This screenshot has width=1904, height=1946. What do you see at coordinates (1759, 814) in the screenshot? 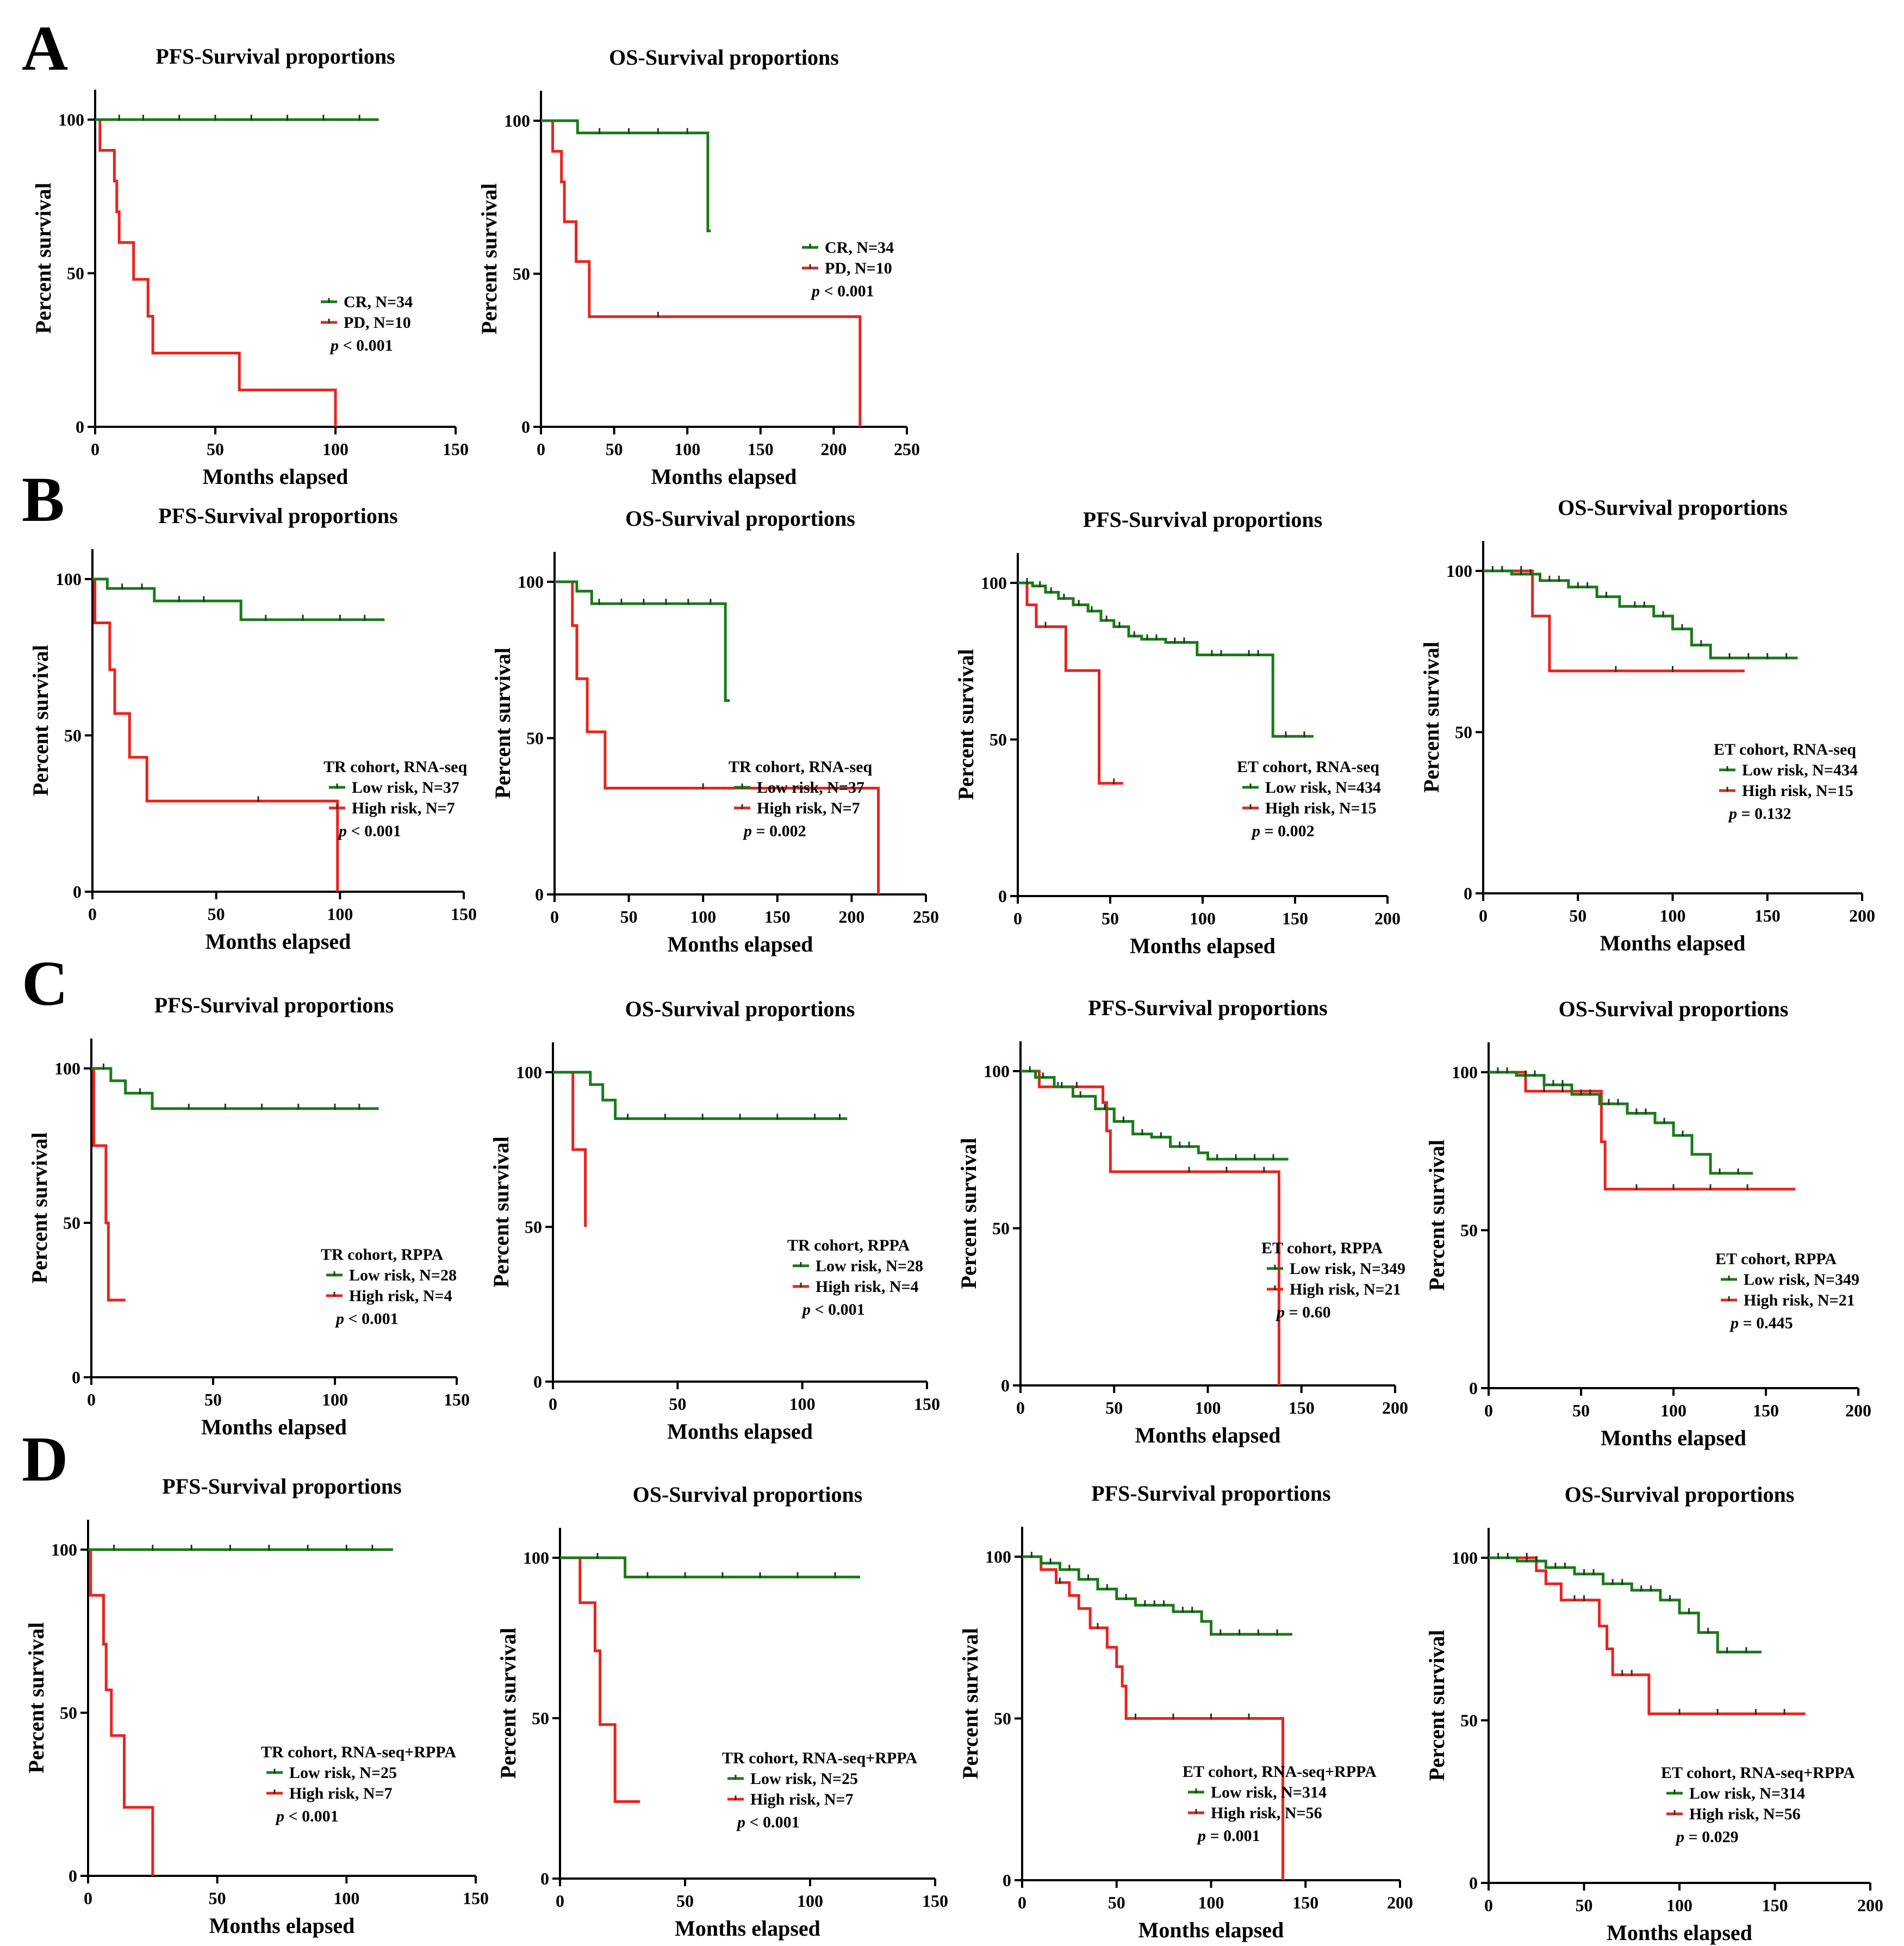
I see `chart-6-pvalue: p = 0.132` at bounding box center [1759, 814].